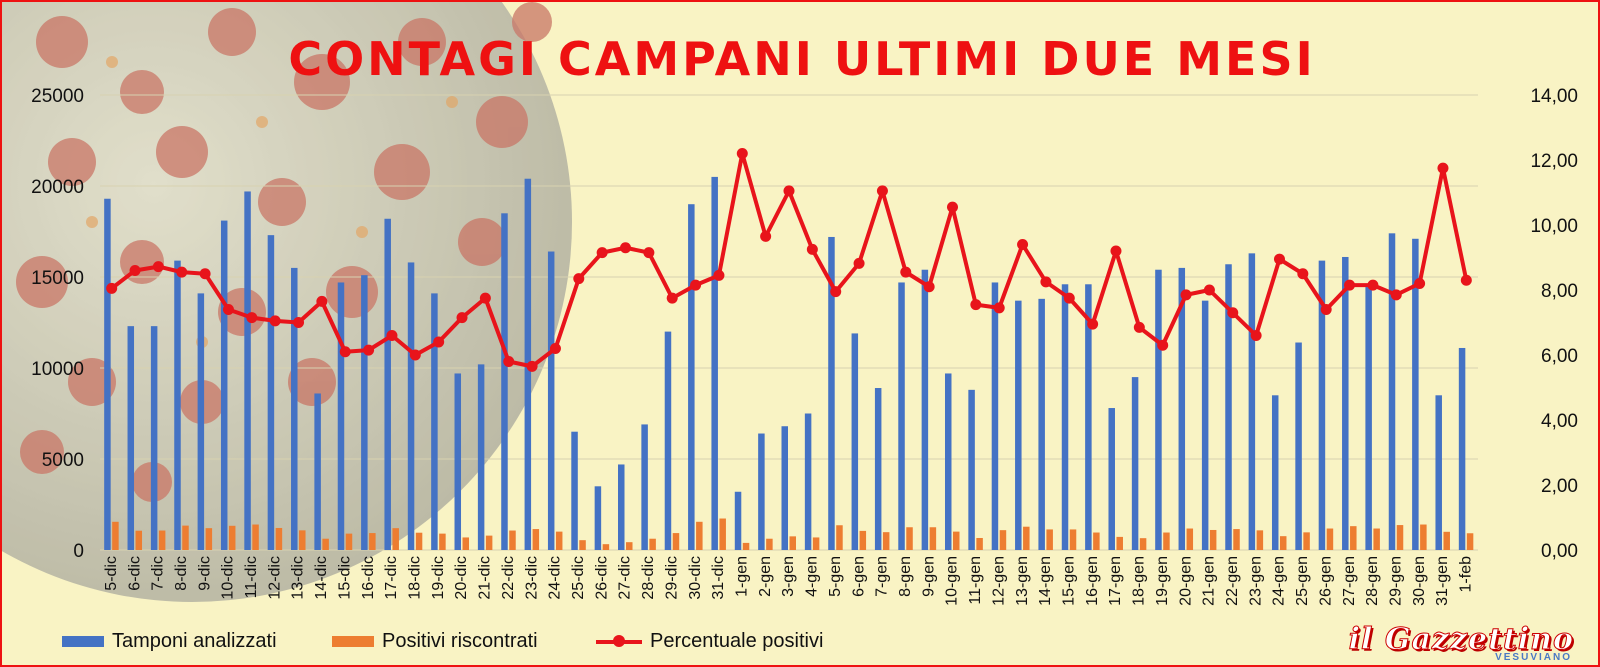 The width and height of the screenshot is (1600, 667). Describe the element at coordinates (158, 573) in the screenshot. I see `x-tick-label: 7-dic` at that location.